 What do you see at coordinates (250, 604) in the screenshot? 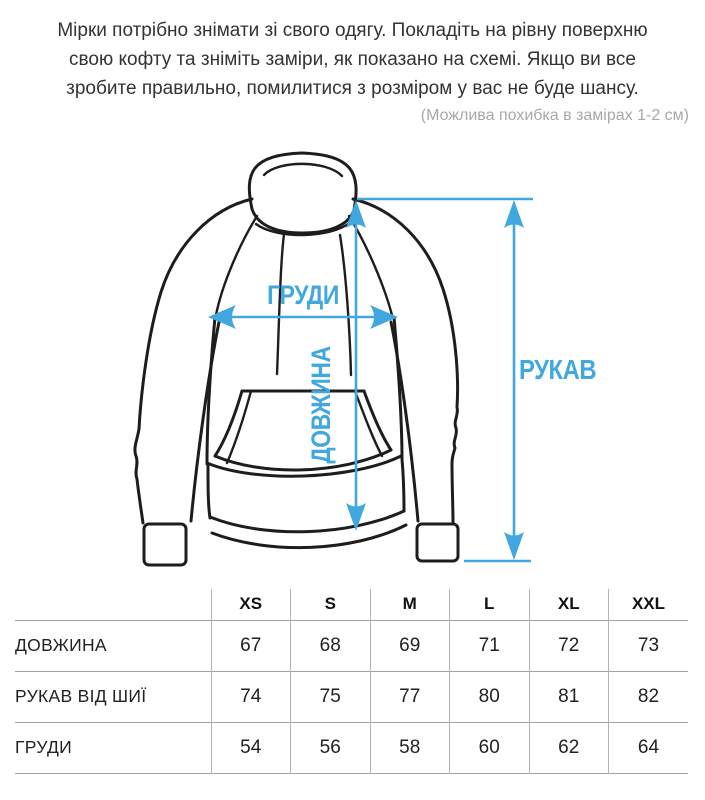
I see `size-column-xs: XS` at bounding box center [250, 604].